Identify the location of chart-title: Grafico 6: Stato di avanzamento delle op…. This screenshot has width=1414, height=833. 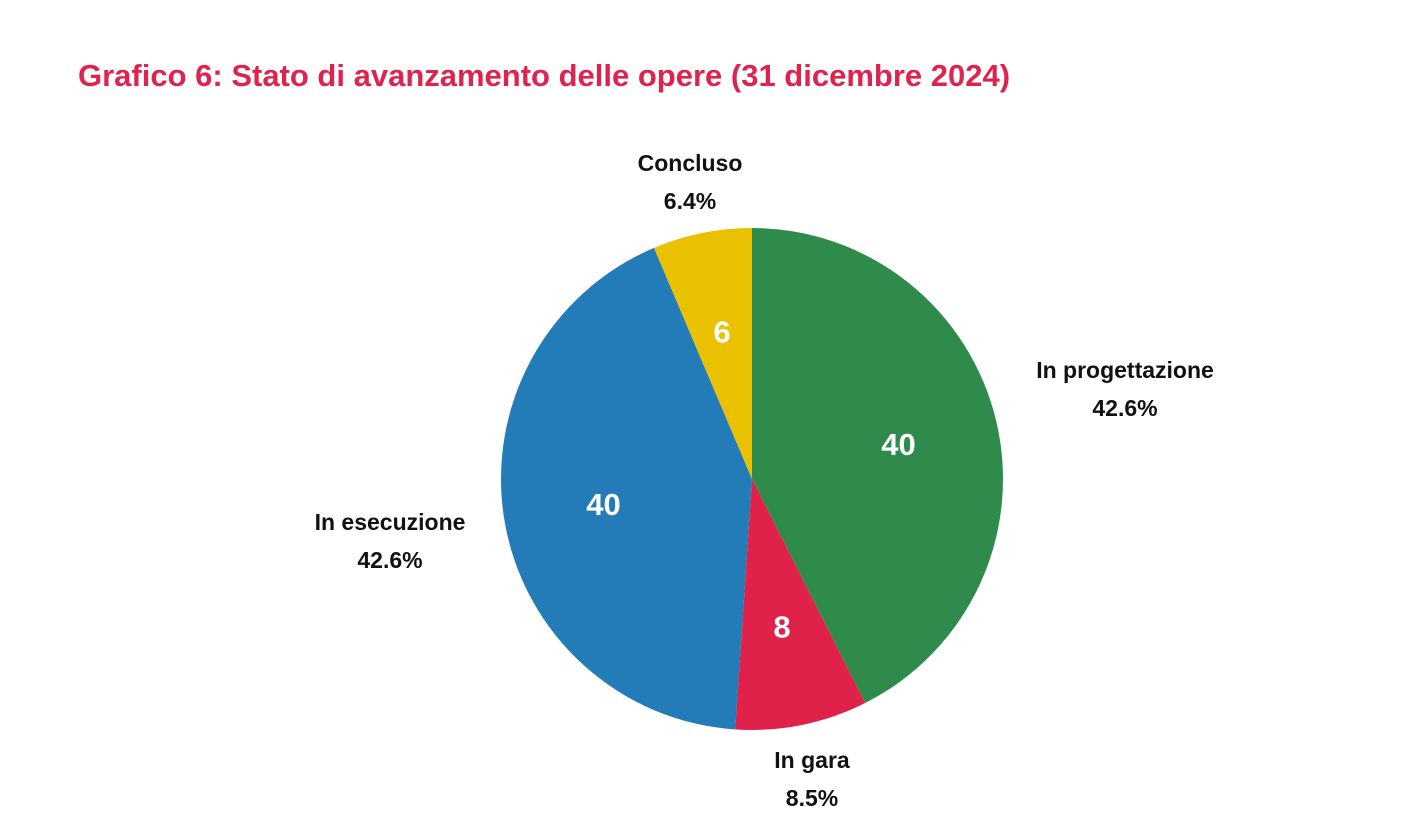
(544, 75).